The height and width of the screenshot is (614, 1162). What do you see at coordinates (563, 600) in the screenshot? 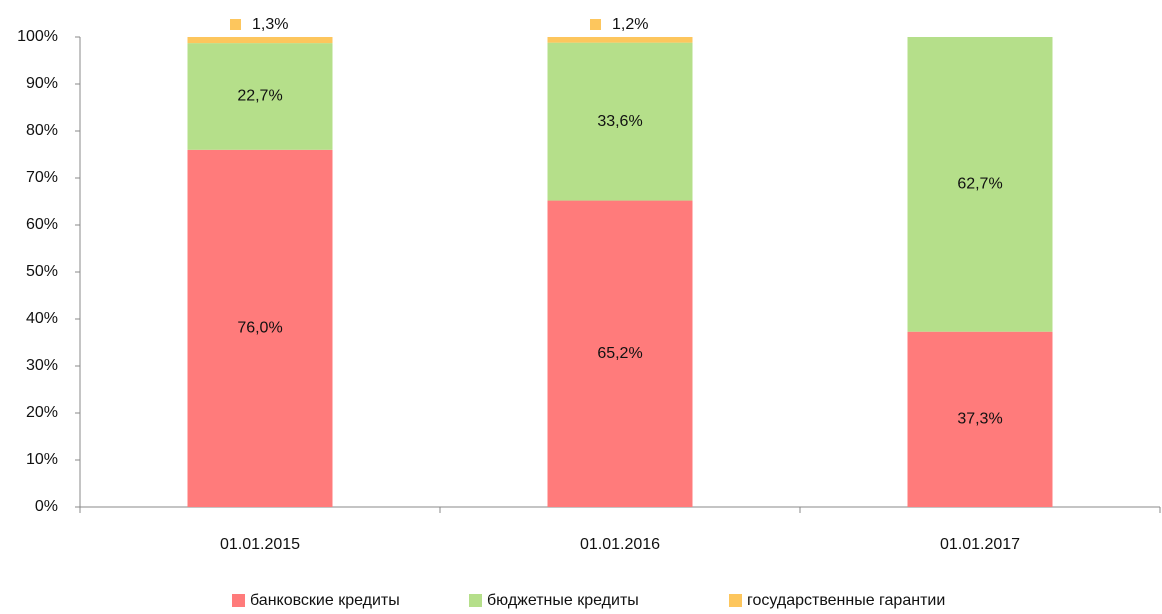
I see `legend-label: бюджетные кредиты` at bounding box center [563, 600].